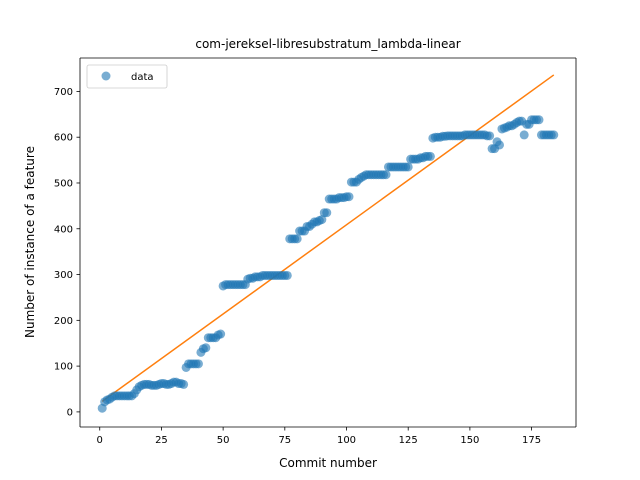 Image resolution: width=640 pixels, height=480 pixels. Describe the element at coordinates (63, 92) in the screenshot. I see `y-tick-label: 700` at that location.